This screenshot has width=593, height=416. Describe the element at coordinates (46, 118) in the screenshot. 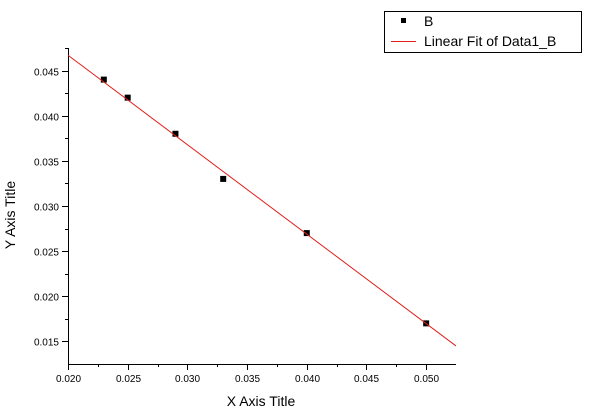

I see `y-tick-label: 0.040` at that location.